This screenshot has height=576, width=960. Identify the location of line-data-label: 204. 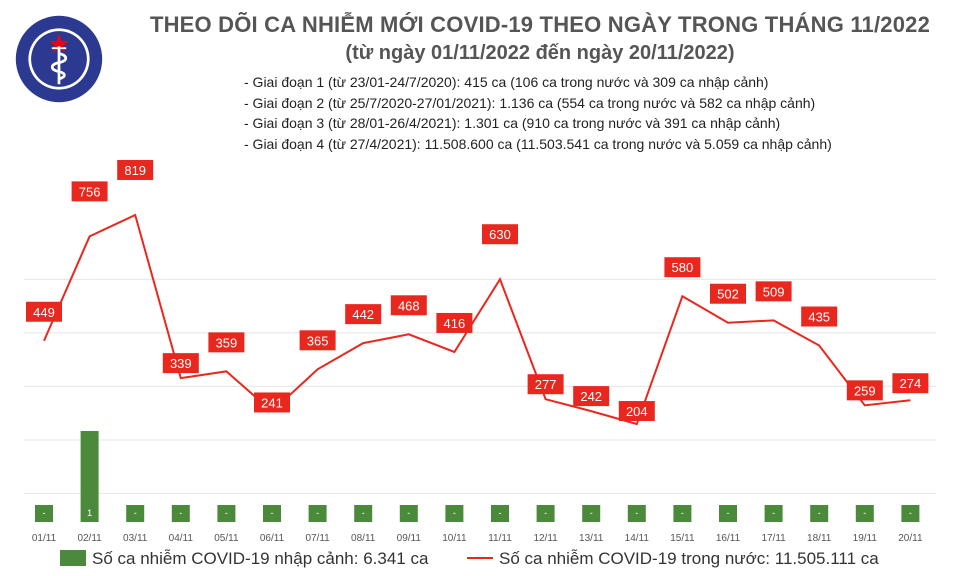
(637, 411).